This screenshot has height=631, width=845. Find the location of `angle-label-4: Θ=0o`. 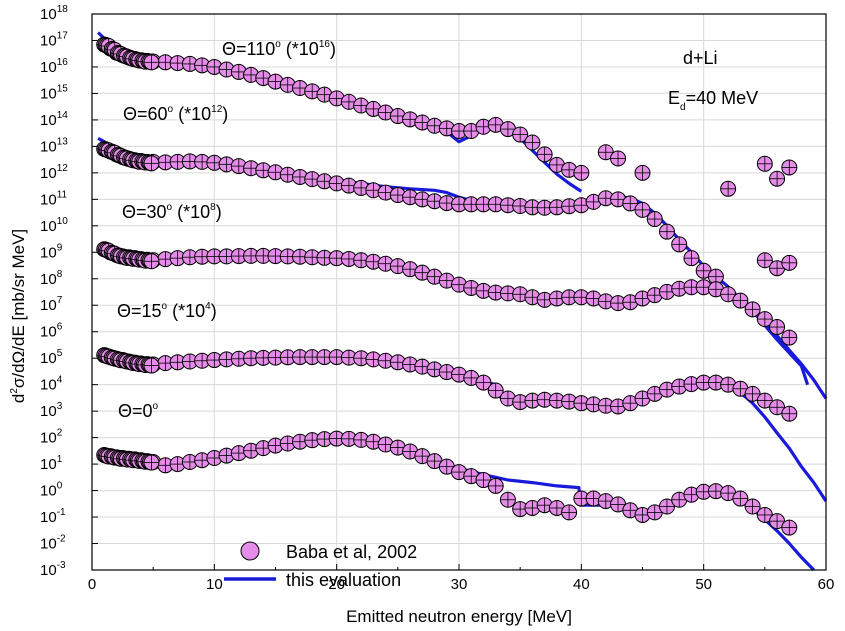

angle-label-4: Θ=0o is located at coordinates (138, 411).